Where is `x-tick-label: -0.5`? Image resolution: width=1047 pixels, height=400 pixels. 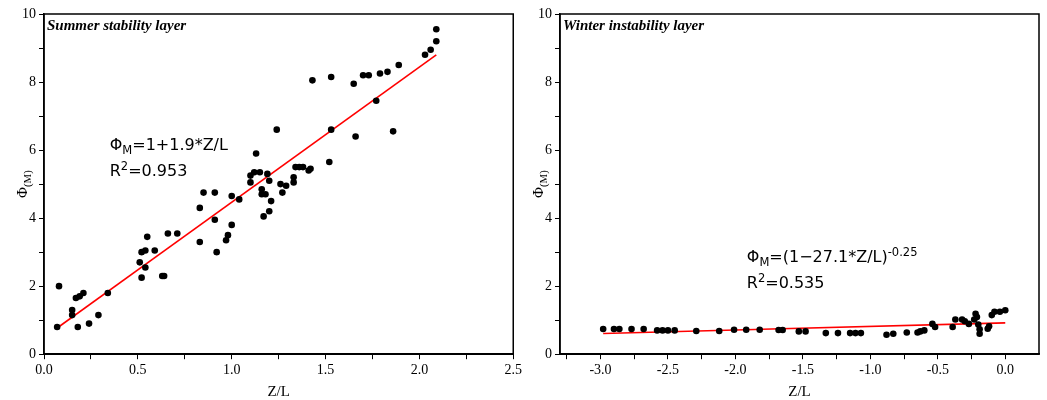
x-tick-label: -0.5 is located at coordinates (937, 370).